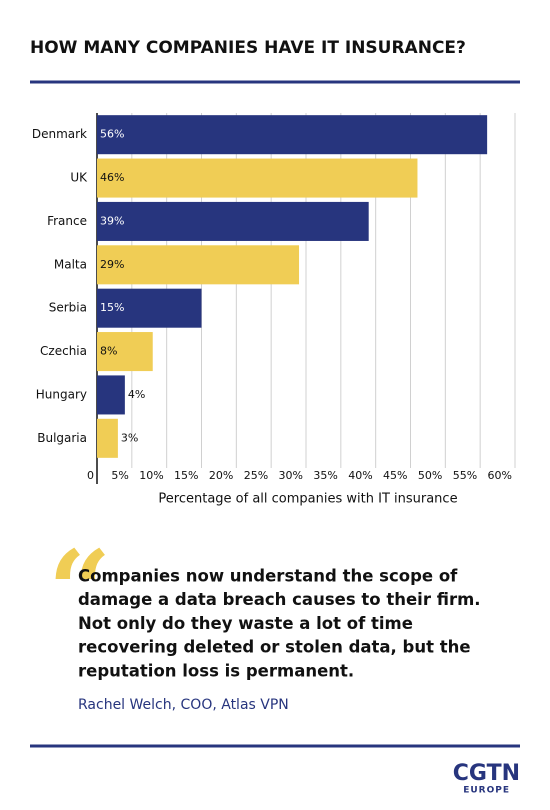 The width and height of the screenshot is (550, 810). I want to click on x-tick-label: 15%, so click(186, 475).